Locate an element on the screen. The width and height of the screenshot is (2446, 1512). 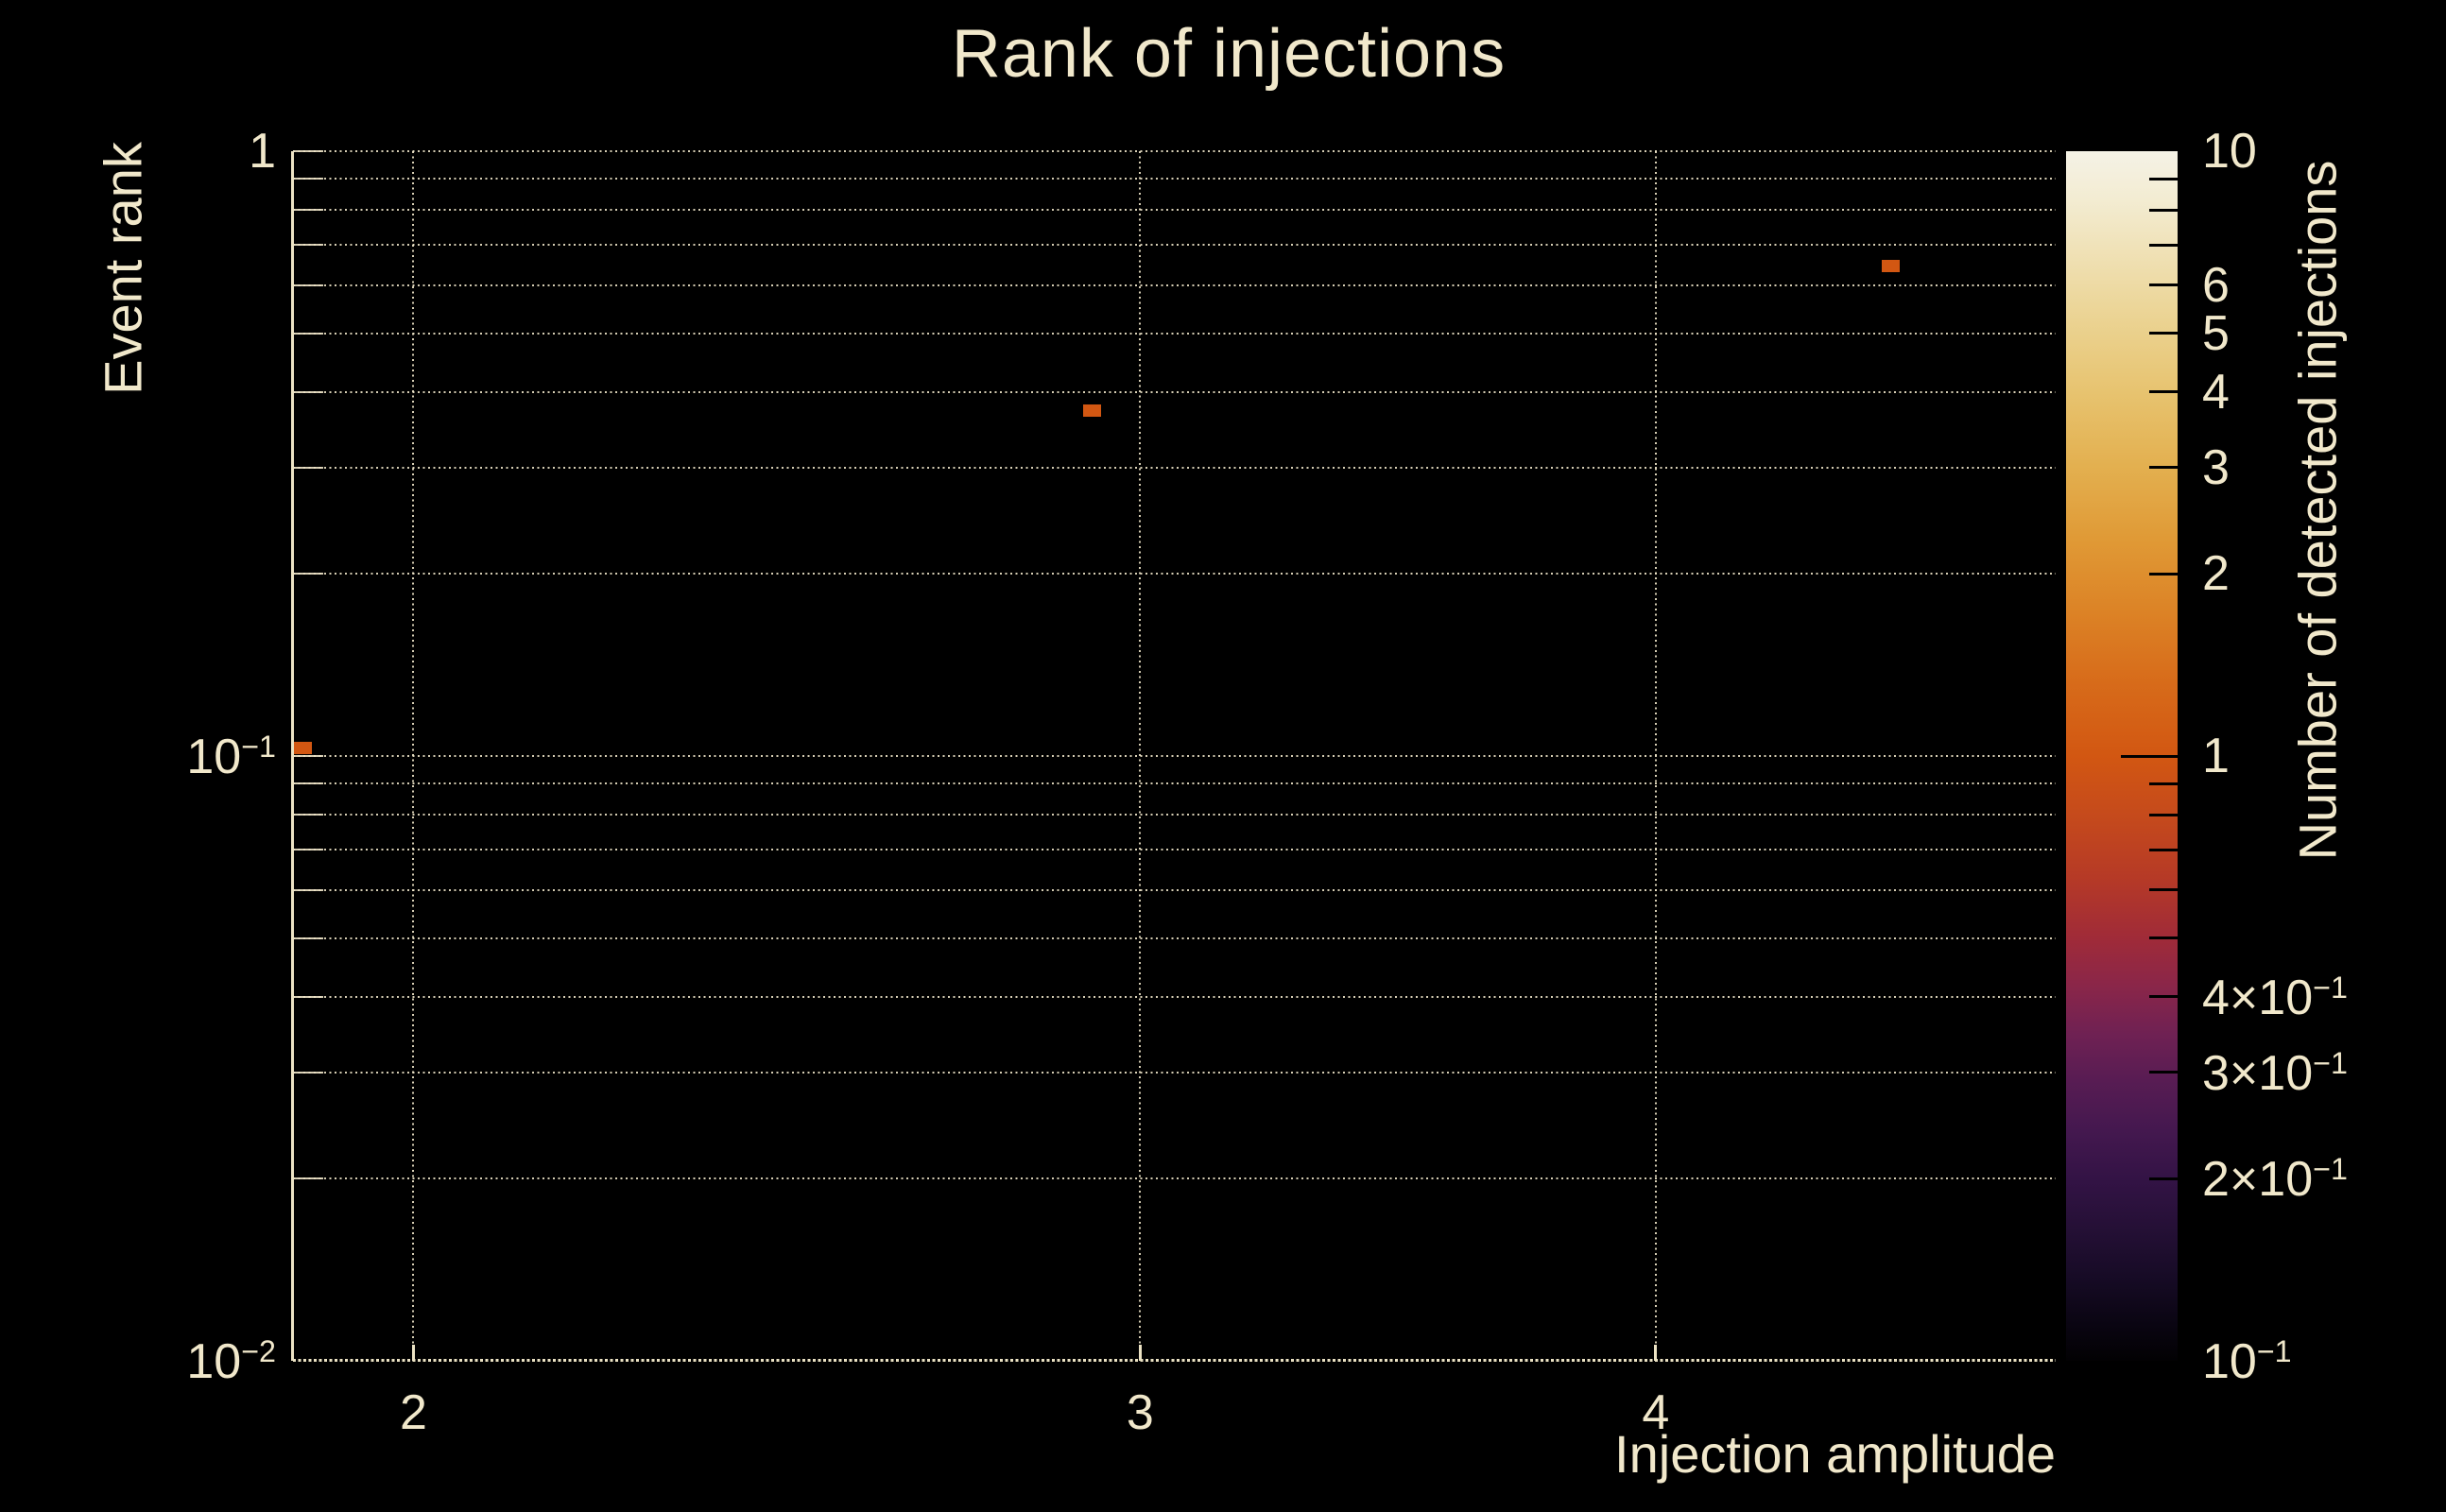
colorbar-tick-label: 10−1 is located at coordinates (2247, 1361).